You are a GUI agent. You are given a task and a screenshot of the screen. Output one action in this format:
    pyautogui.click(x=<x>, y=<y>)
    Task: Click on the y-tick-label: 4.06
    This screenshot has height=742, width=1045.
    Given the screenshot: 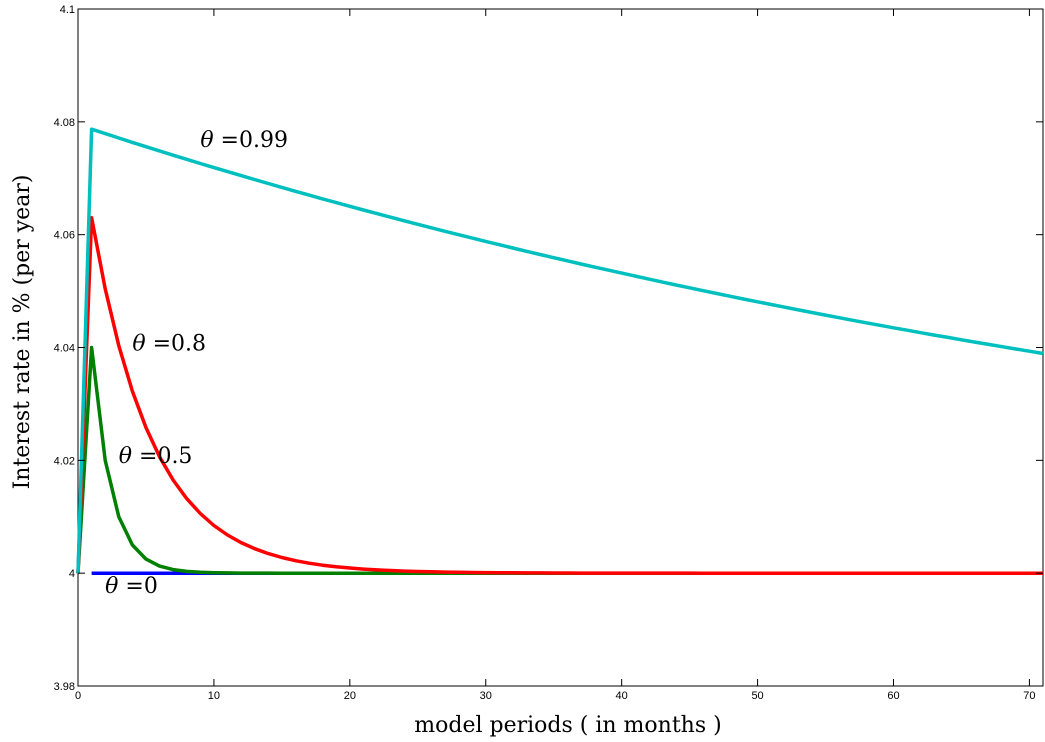 What is the action you would take?
    pyautogui.click(x=64, y=236)
    